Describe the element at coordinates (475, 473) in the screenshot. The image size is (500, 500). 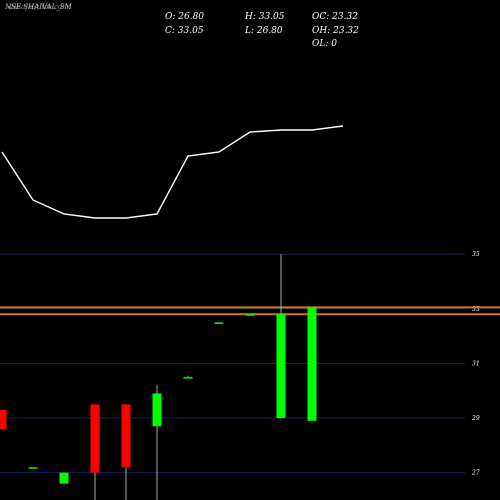
I see `y-tick-label: 27` at that location.